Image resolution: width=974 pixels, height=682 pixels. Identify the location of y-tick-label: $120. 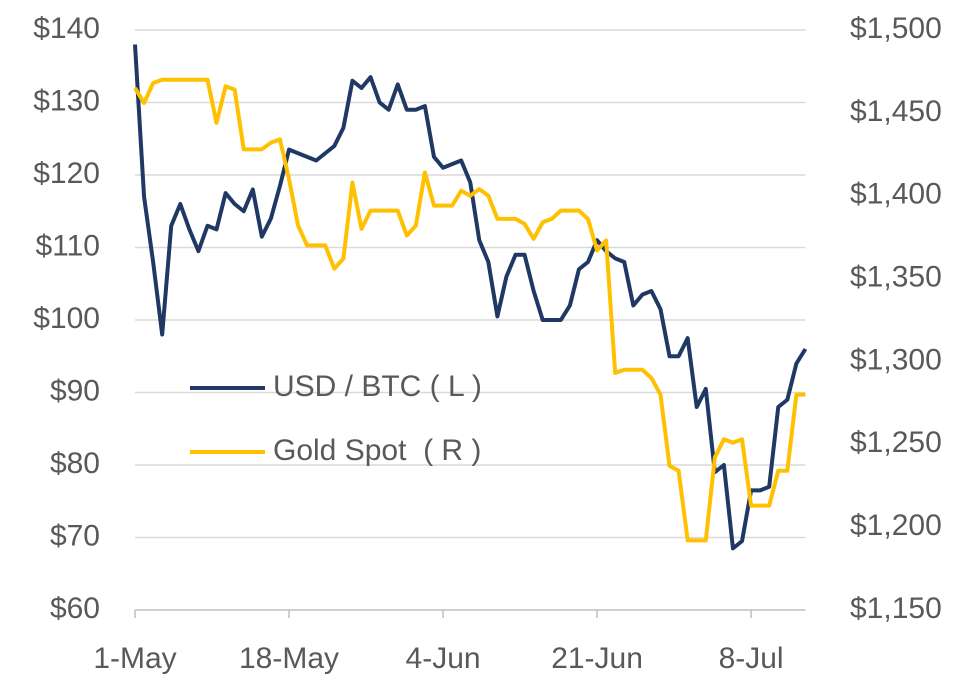
(66, 173).